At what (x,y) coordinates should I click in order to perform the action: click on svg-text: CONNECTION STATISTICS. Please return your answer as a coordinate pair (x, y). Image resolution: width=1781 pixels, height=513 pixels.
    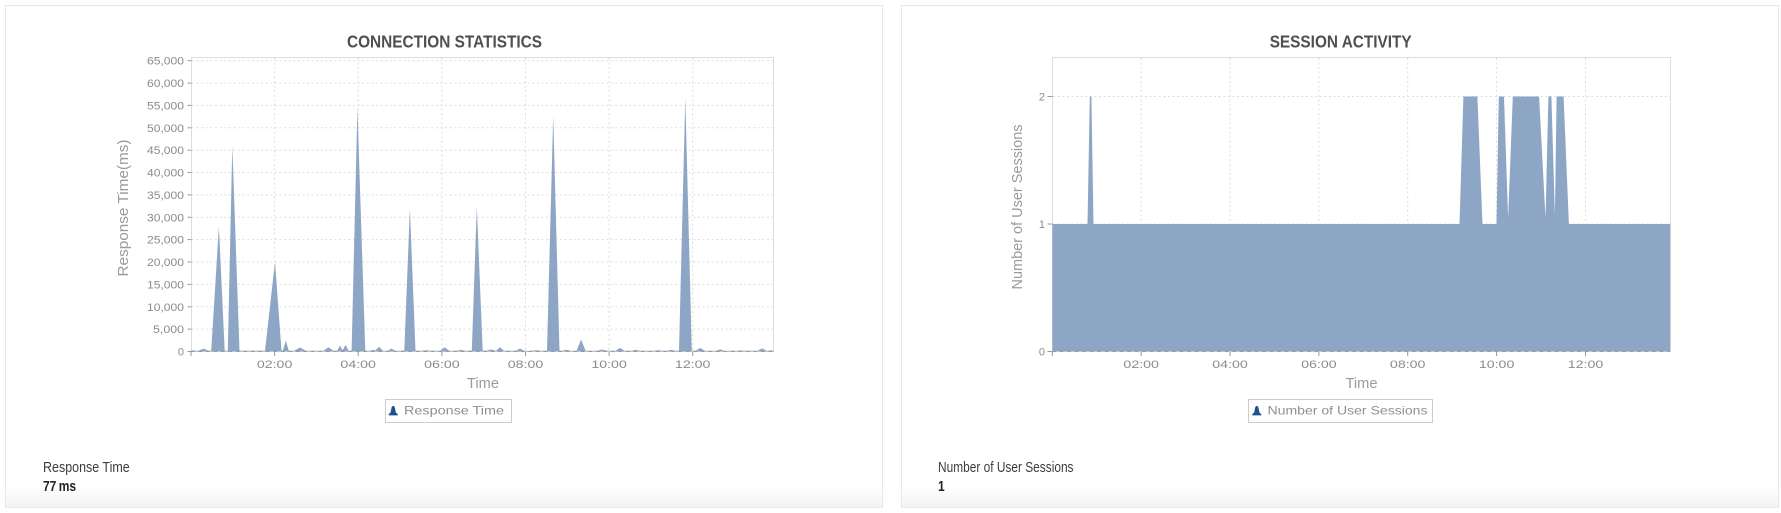
    Looking at the image, I should click on (444, 42).